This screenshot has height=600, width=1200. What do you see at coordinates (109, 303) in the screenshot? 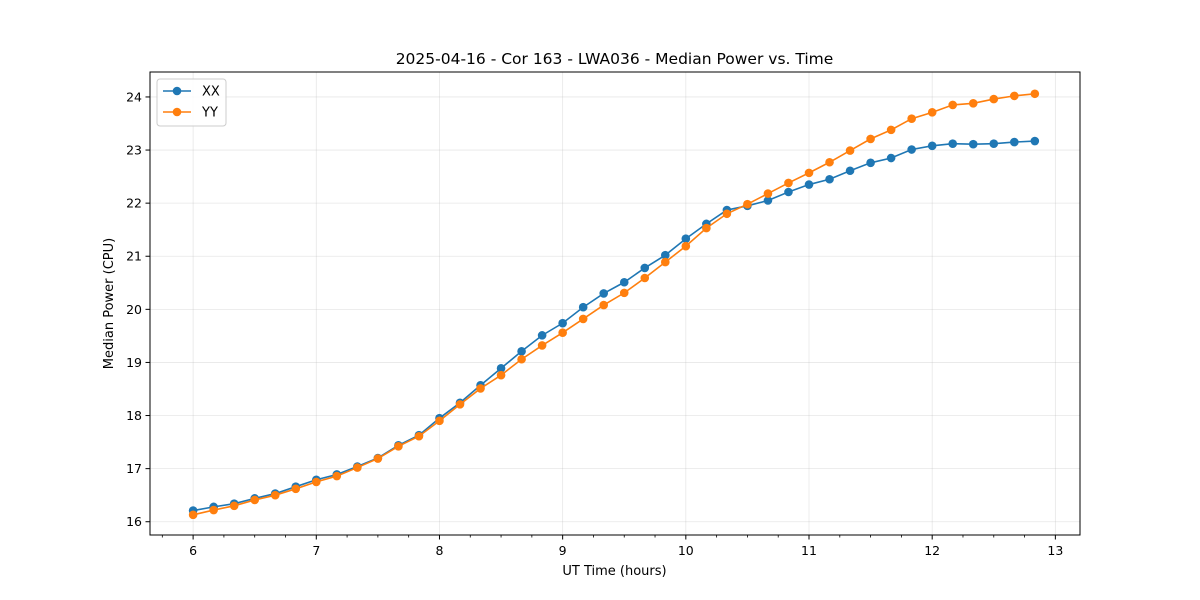
I see `y-axis-label: Median Power (CPU)` at bounding box center [109, 303].